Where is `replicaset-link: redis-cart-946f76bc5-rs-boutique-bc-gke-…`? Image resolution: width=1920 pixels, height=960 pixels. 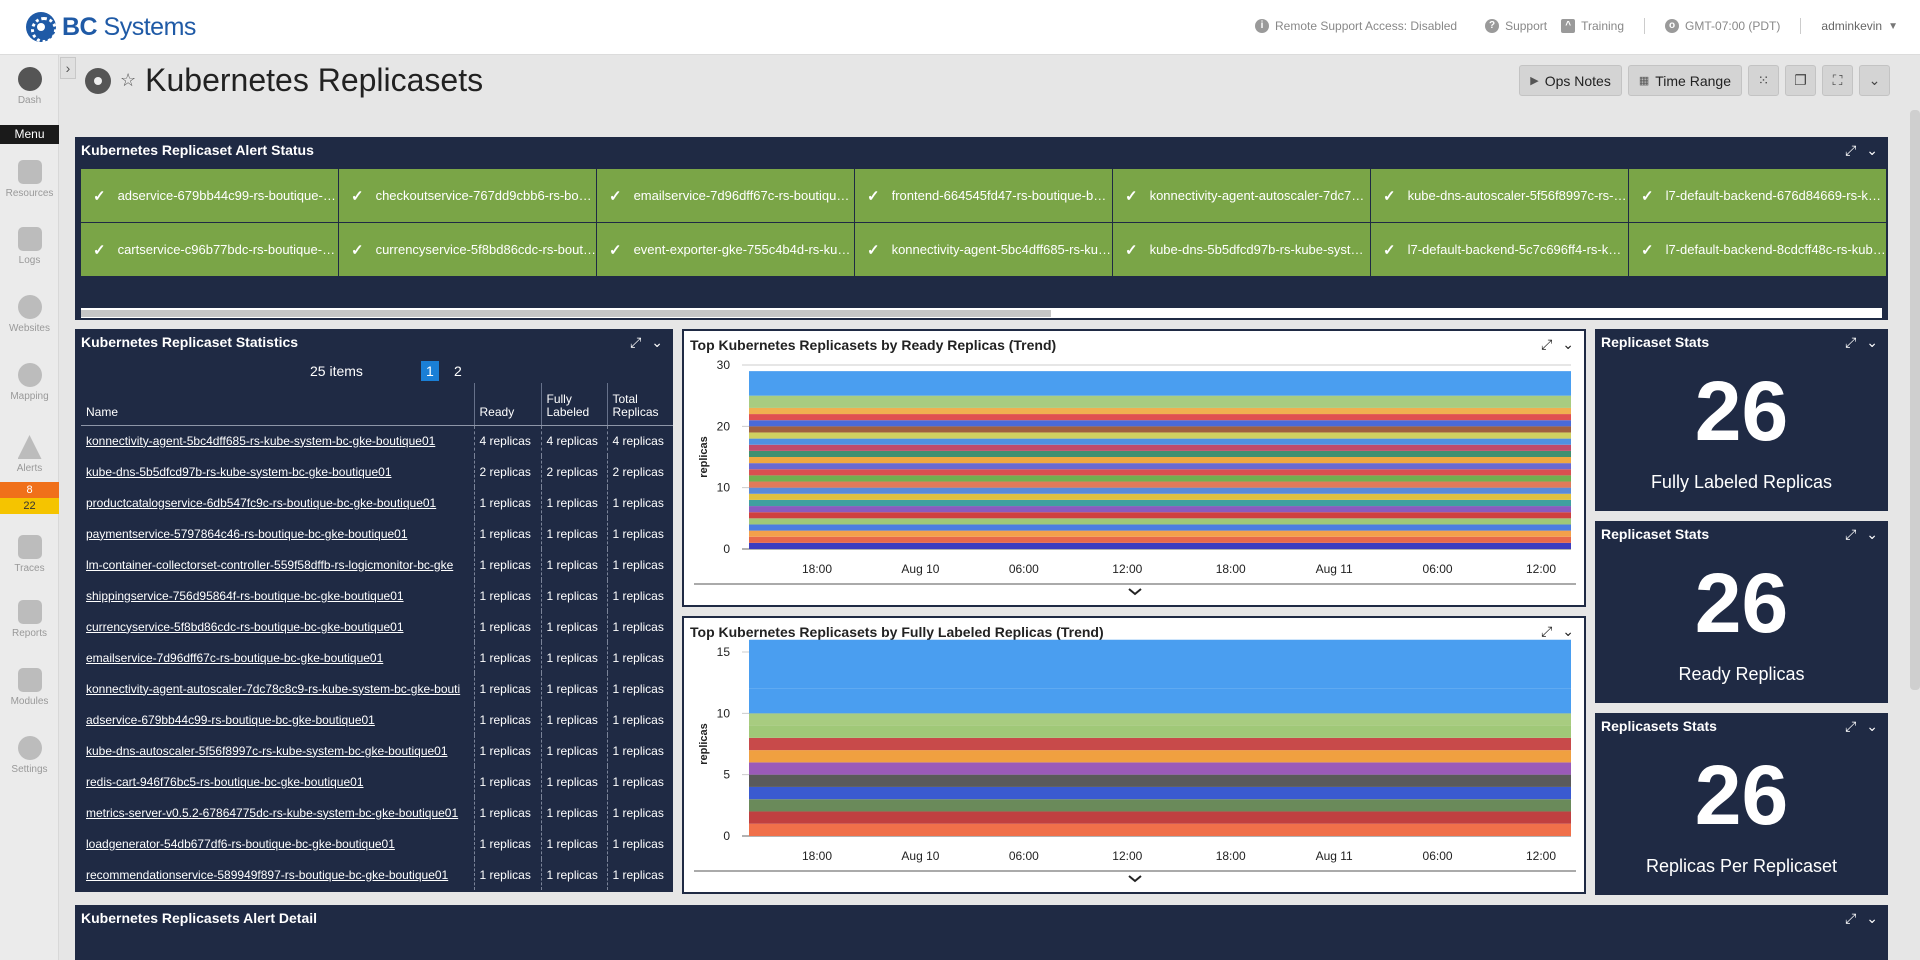 replicaset-link: redis-cart-946f76bc5-rs-boutique-bc-gke-… is located at coordinates (225, 781).